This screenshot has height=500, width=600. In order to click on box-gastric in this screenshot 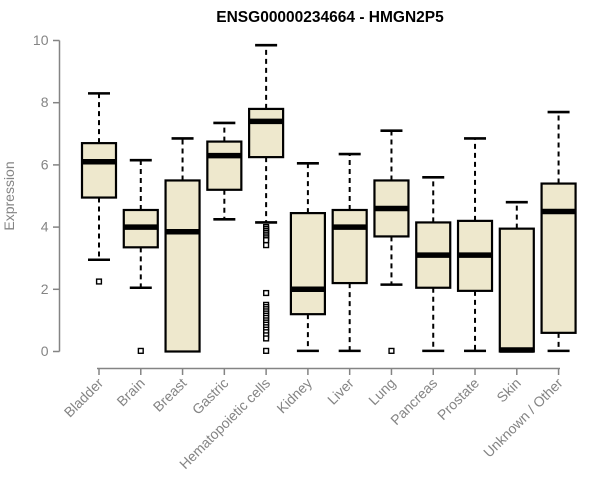, I will do `click(224, 165)`.